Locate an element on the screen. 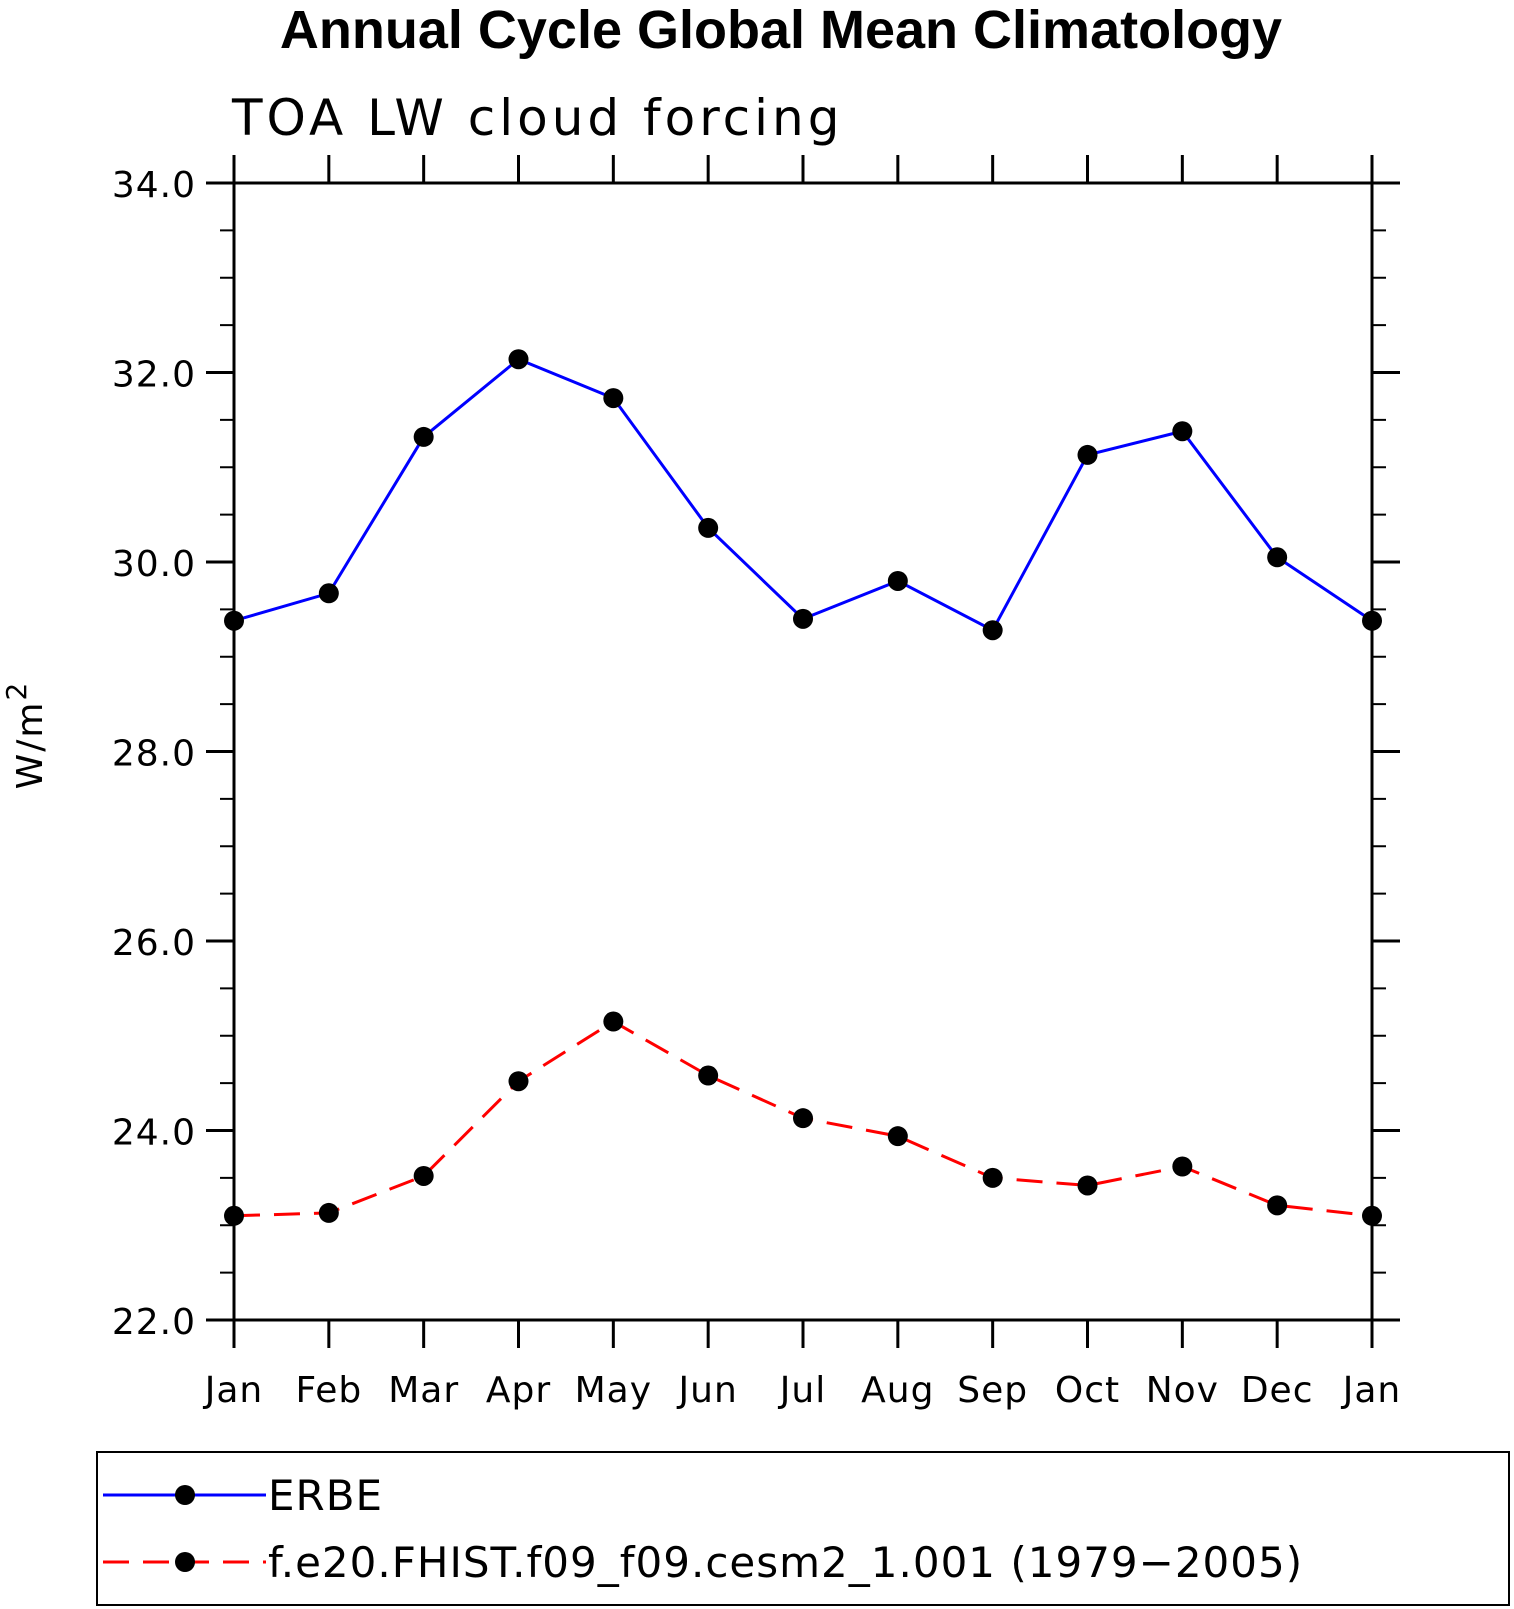 Image resolution: width=1514 pixels, height=1609 pixels. x-tick-label: Apr is located at coordinates (518, 1390).